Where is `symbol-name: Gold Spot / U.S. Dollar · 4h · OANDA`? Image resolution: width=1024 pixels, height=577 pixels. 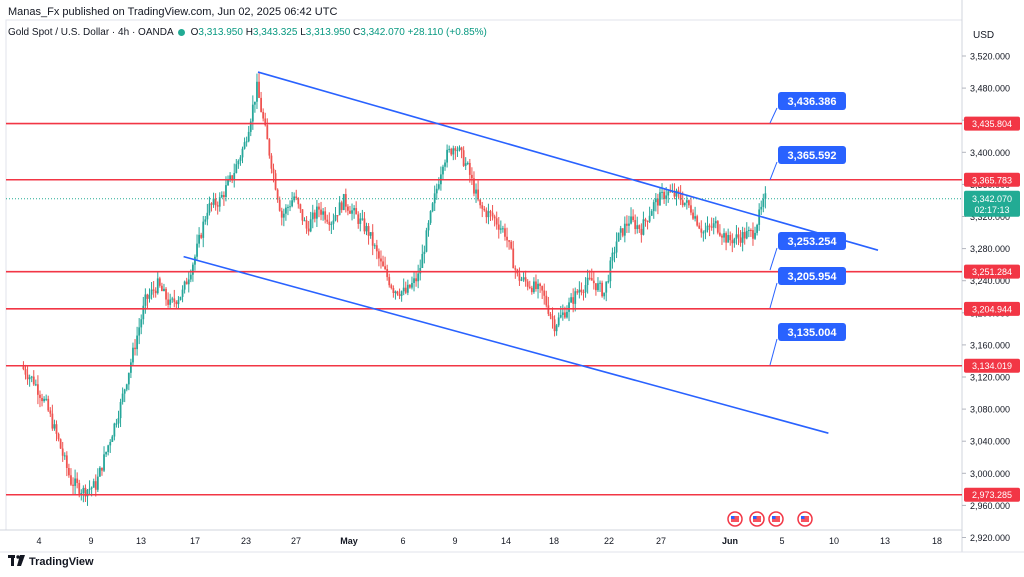 symbol-name: Gold Spot / U.S. Dollar · 4h · OANDA is located at coordinates (91, 32).